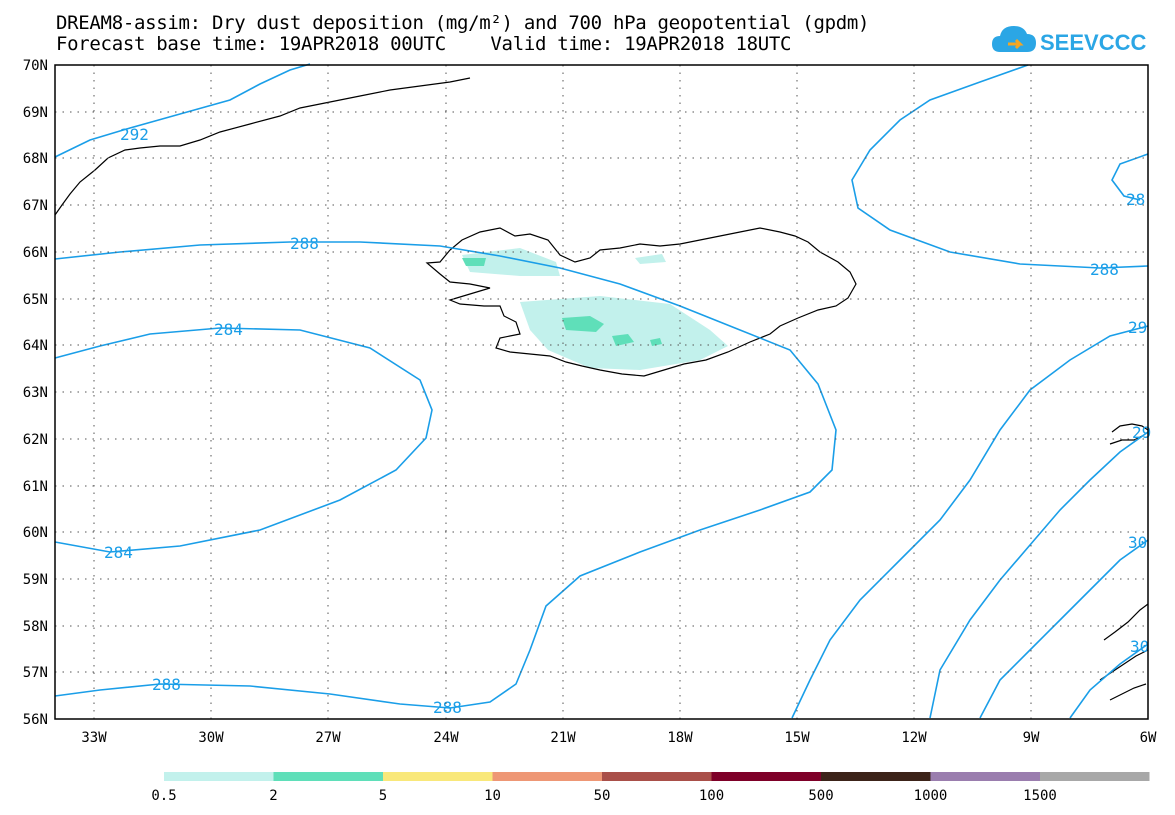 This screenshot has height=815, width=1175. Describe the element at coordinates (446, 738) in the screenshot. I see `lon-label: 24W` at that location.